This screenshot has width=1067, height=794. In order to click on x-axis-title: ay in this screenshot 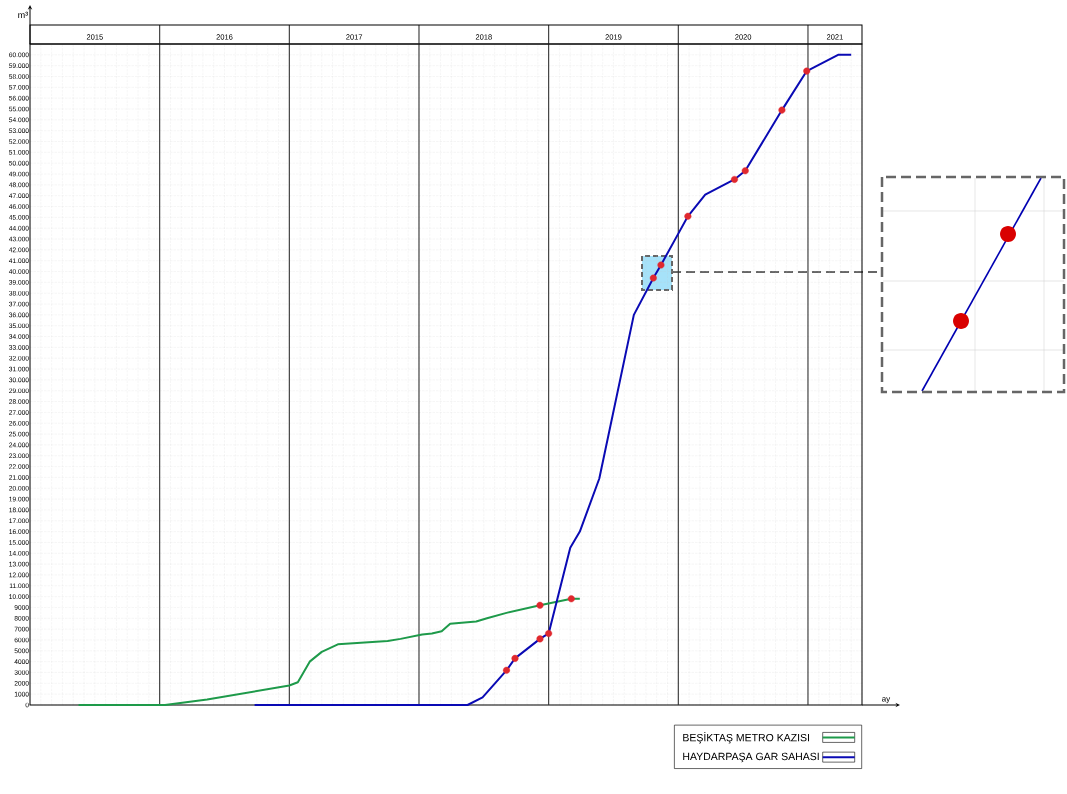, I will do `click(886, 700)`.